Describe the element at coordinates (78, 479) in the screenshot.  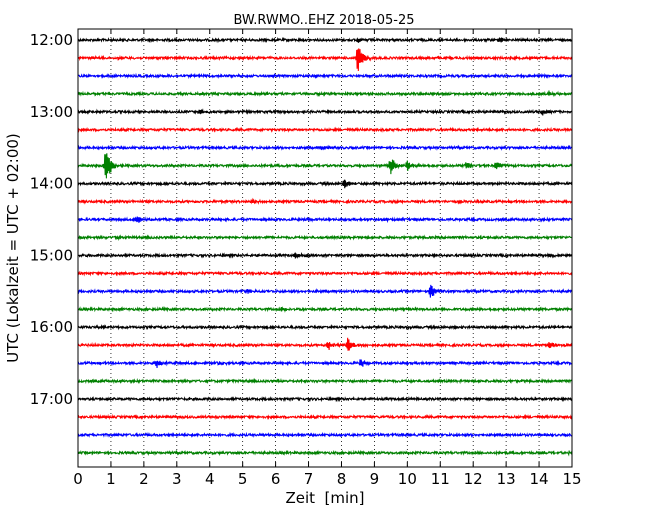
I see `x-tick-label: 0` at that location.